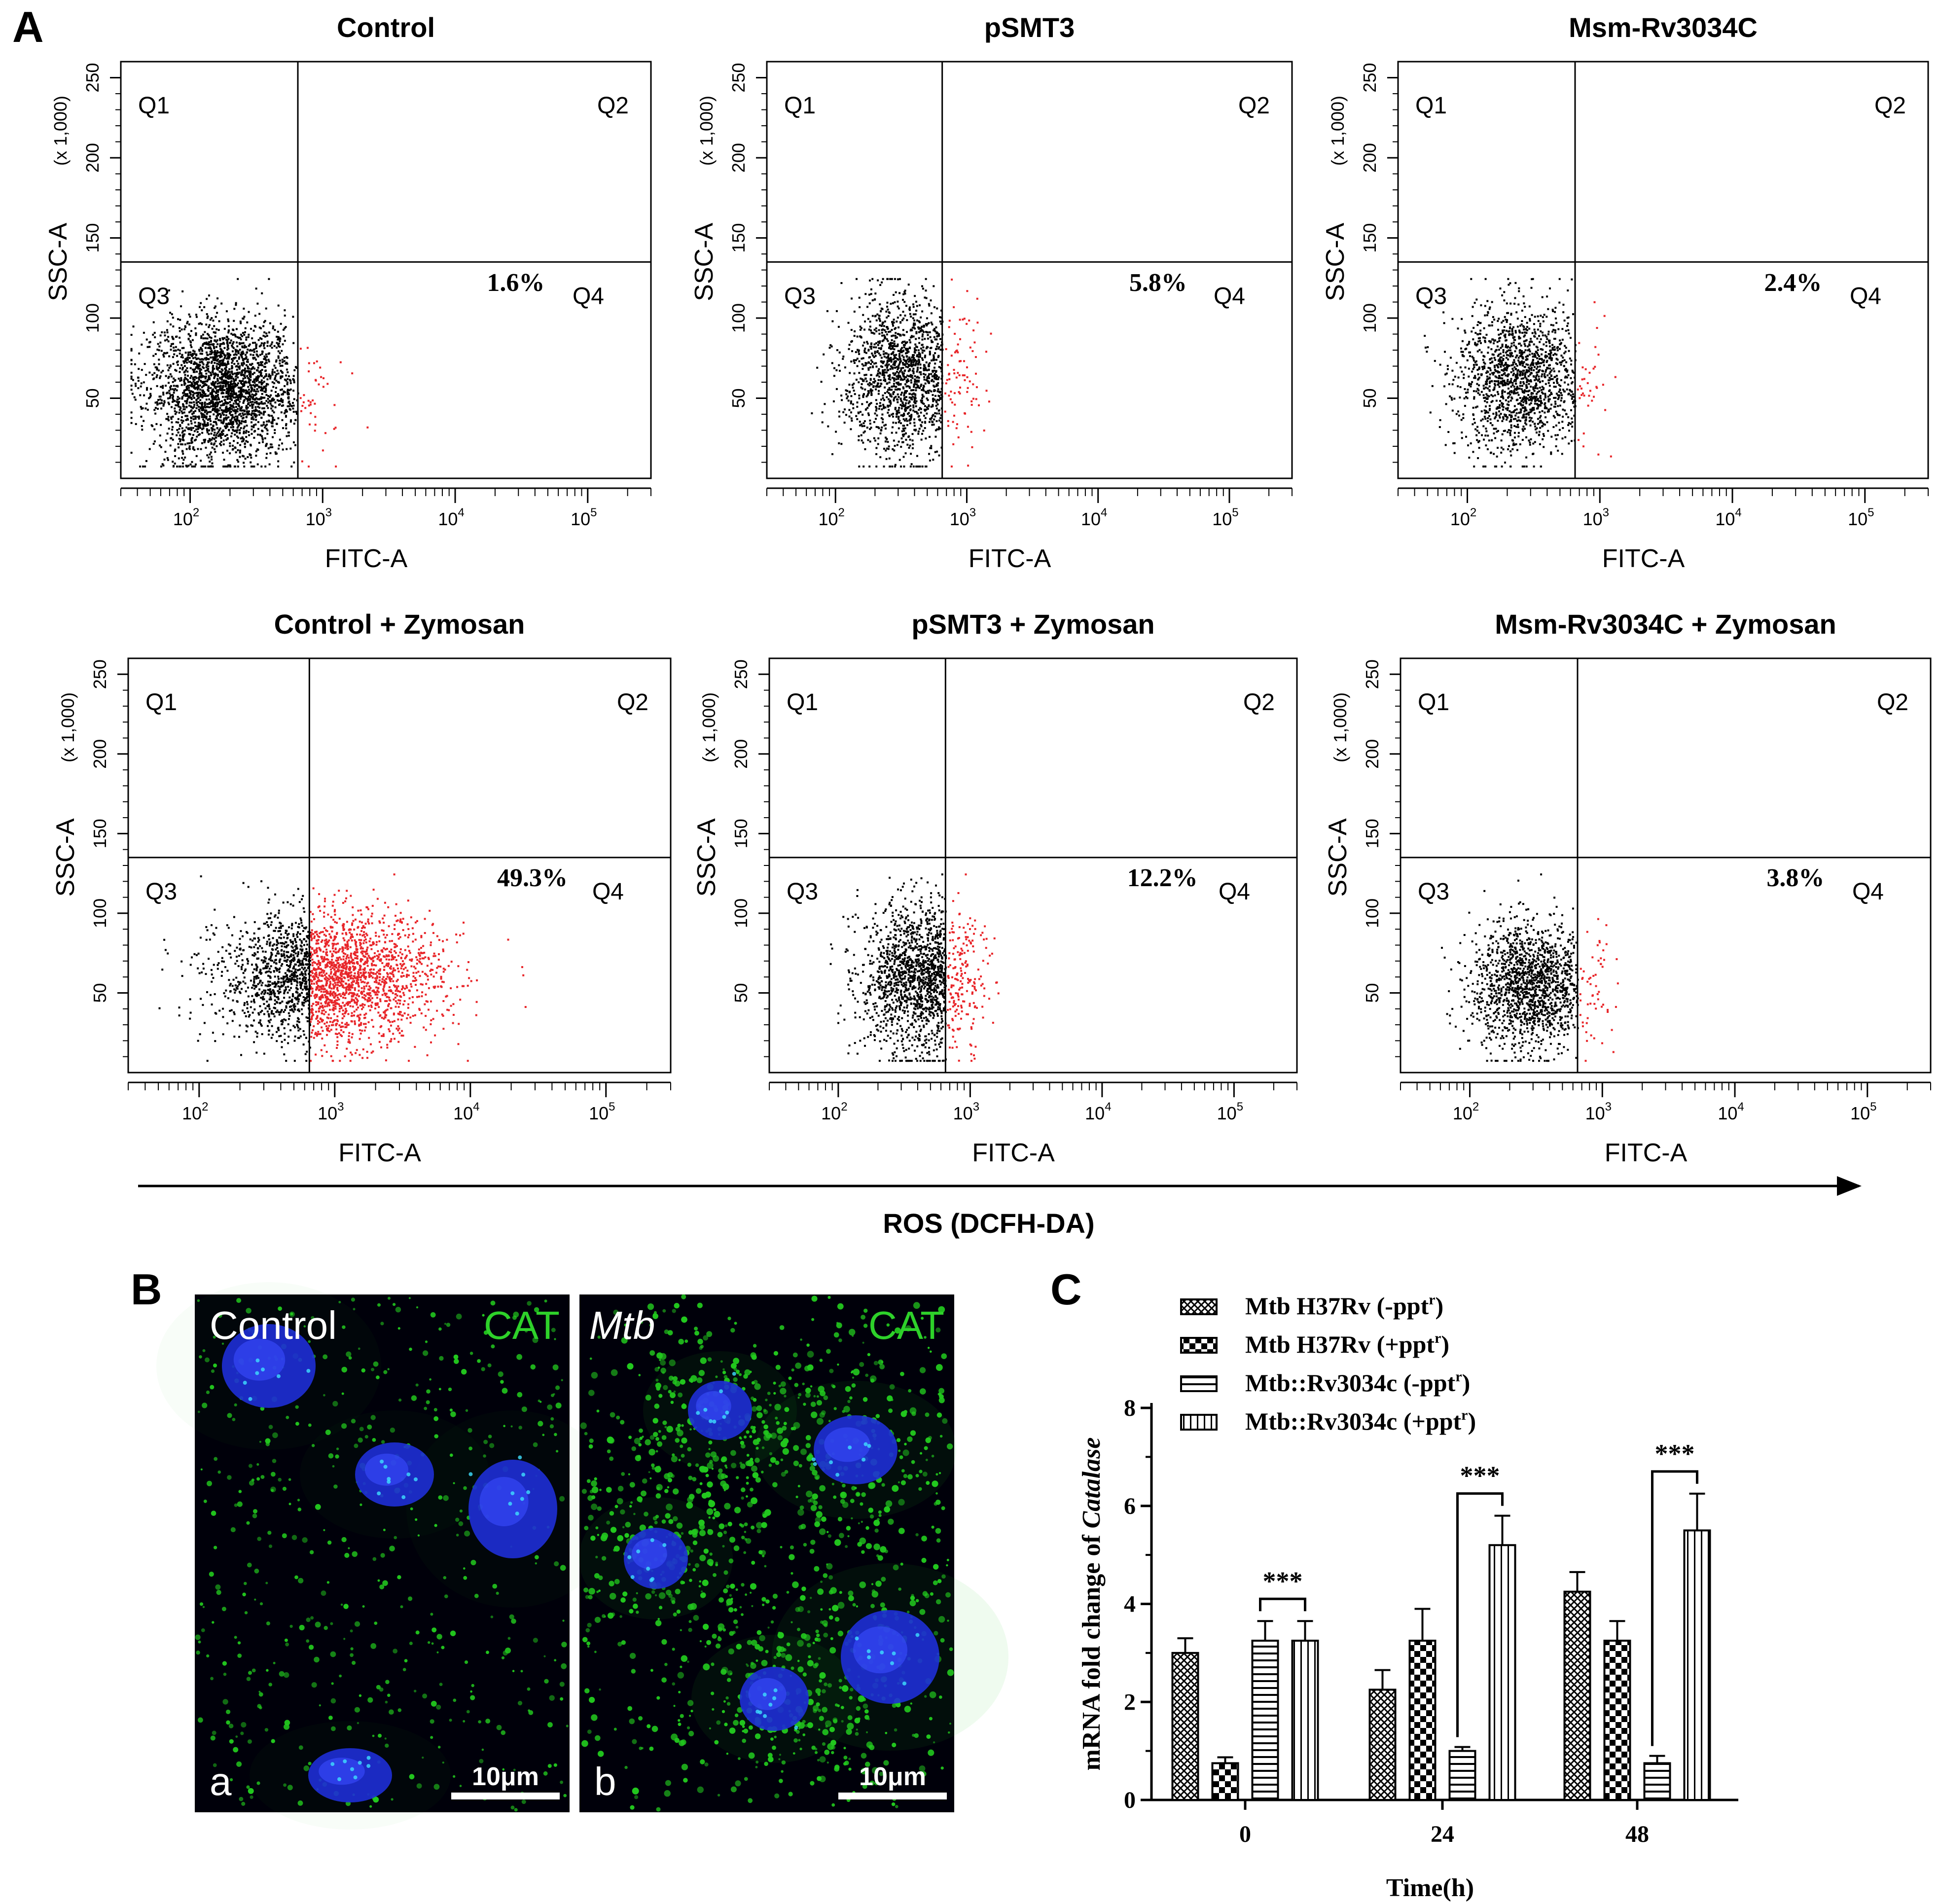 Image resolution: width=1940 pixels, height=1904 pixels. I want to click on flow-plot-title: Control, so click(386, 28).